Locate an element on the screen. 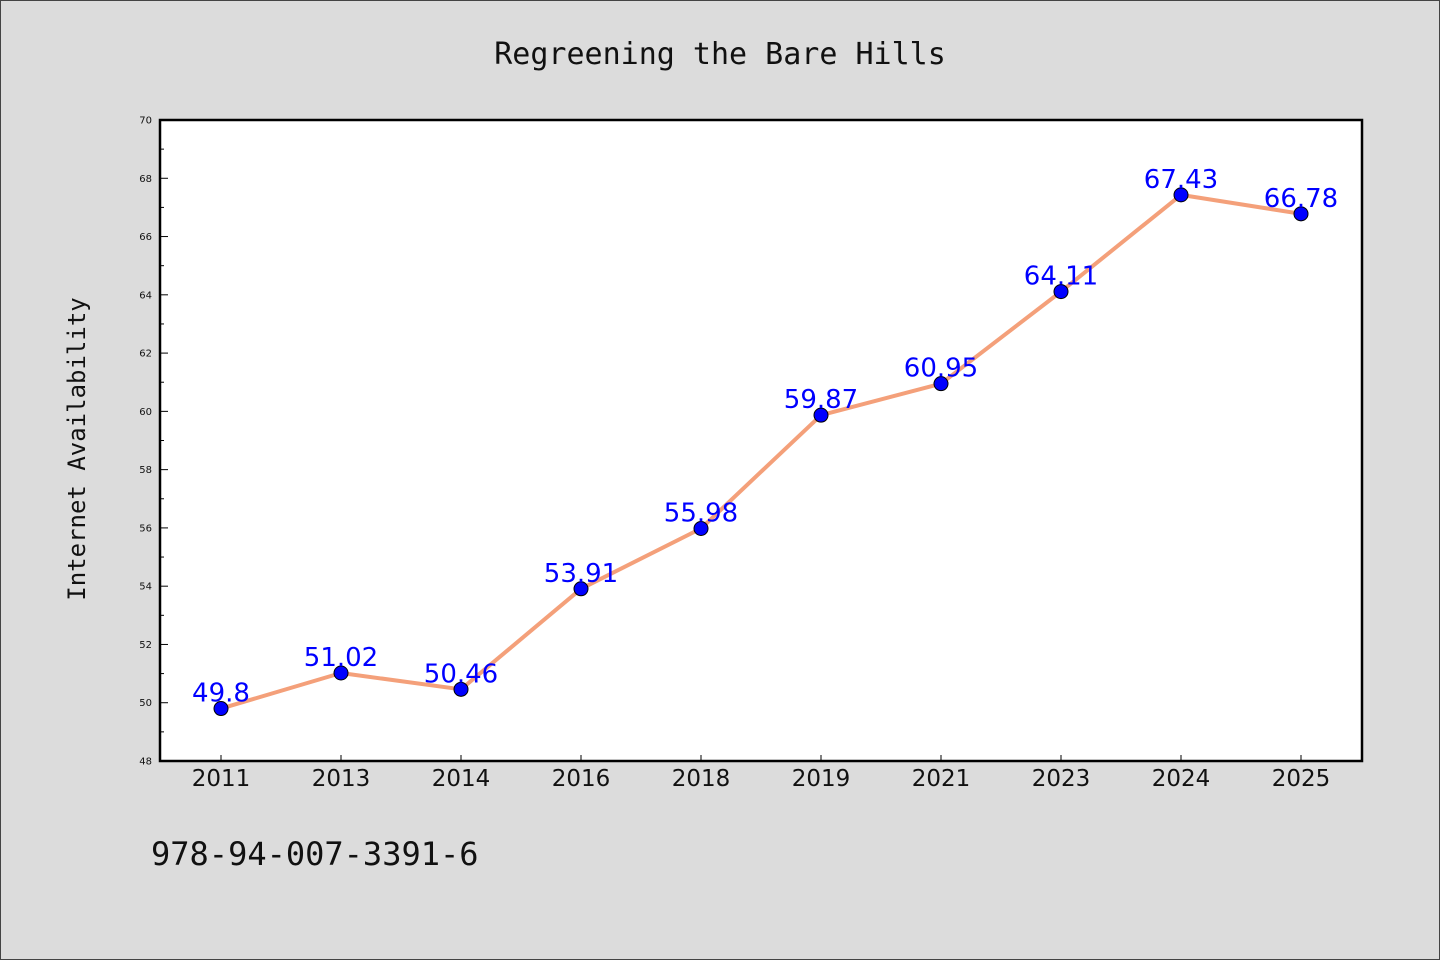 This screenshot has height=960, width=1440. y-tick-label: 48 is located at coordinates (145, 762).